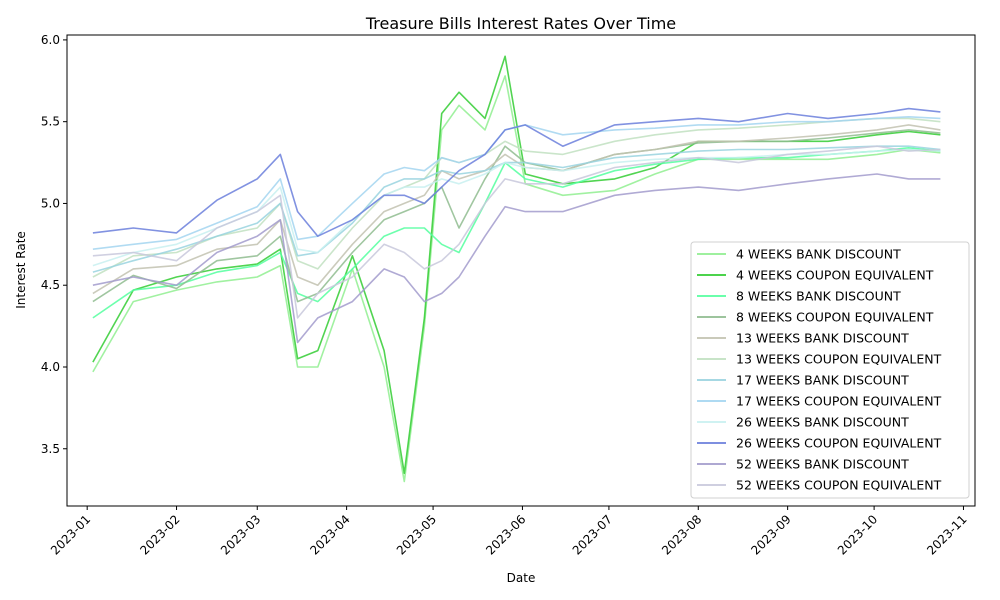 This screenshot has width=1000, height=600. I want to click on legend-label: 52 WEEKS COUPON EQUIVALENT, so click(839, 485).